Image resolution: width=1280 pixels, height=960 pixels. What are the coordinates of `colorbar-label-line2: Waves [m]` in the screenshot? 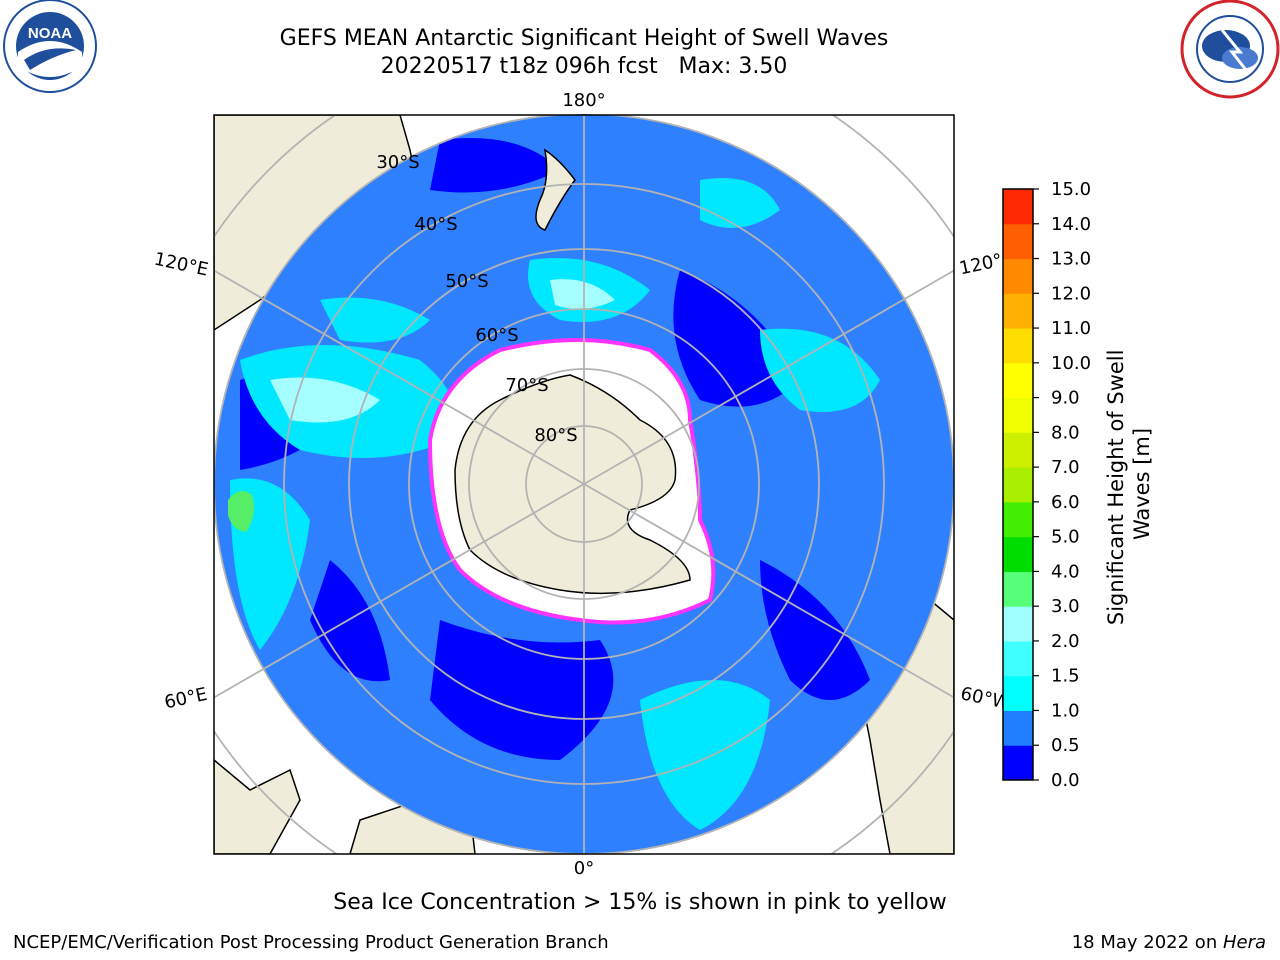 It's located at (1142, 484).